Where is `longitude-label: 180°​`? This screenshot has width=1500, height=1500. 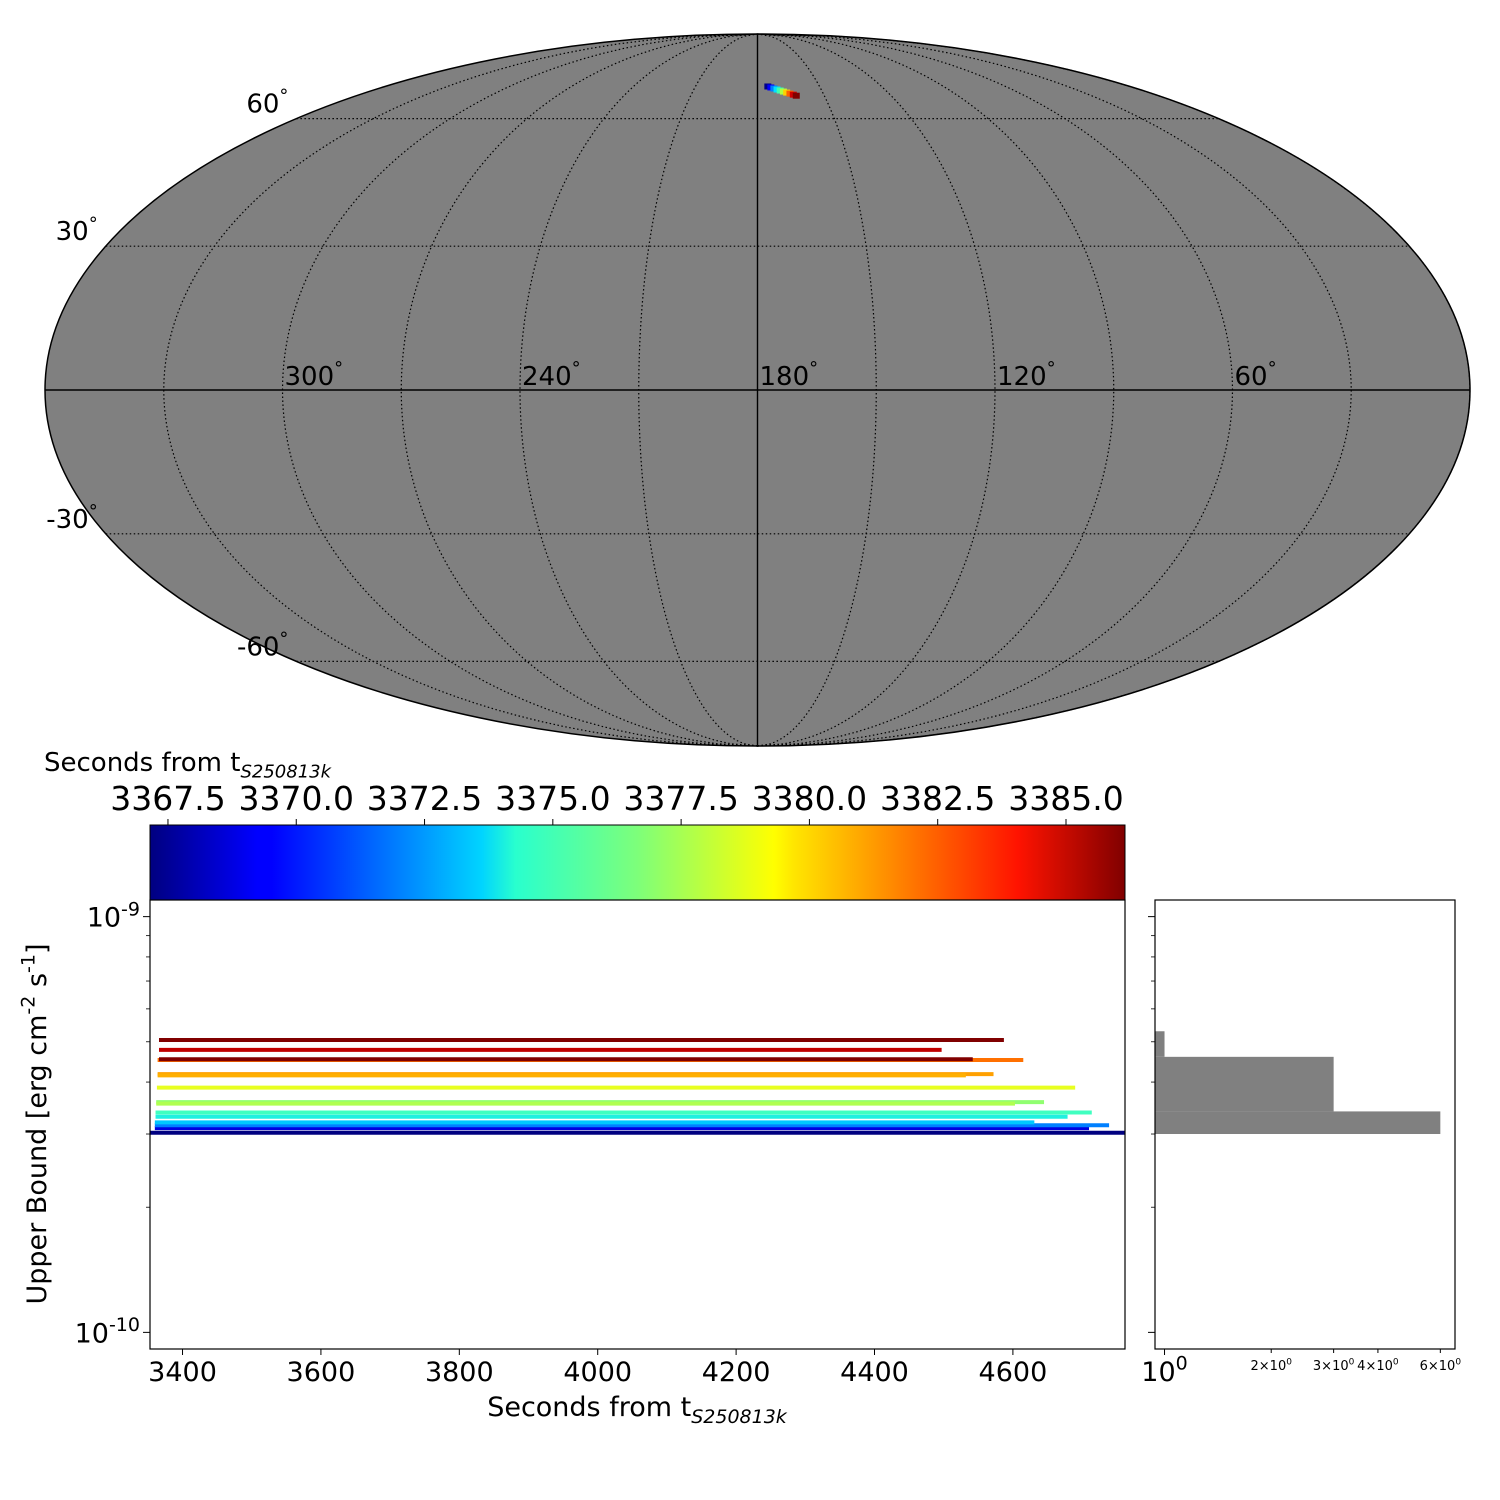
longitude-label: 180°​ is located at coordinates (789, 375).